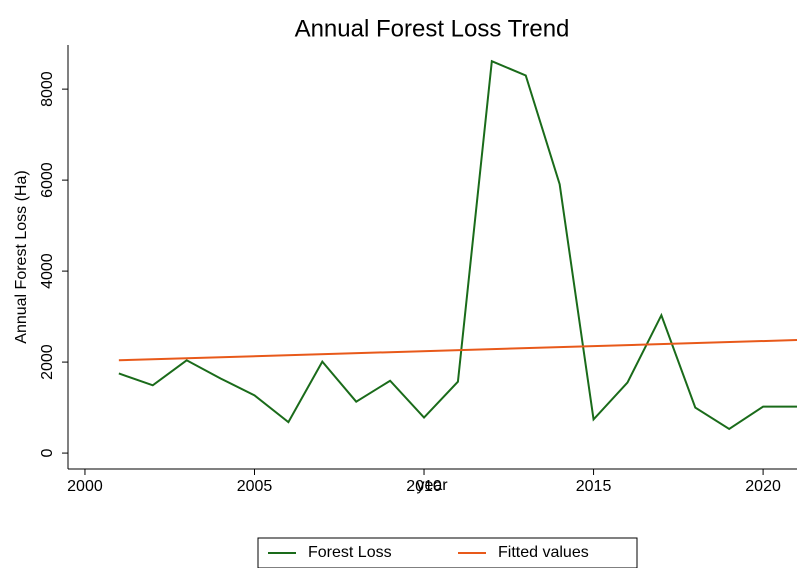 This screenshot has height=568, width=800. What do you see at coordinates (255, 486) in the screenshot?
I see `x-tick-label: 2005` at bounding box center [255, 486].